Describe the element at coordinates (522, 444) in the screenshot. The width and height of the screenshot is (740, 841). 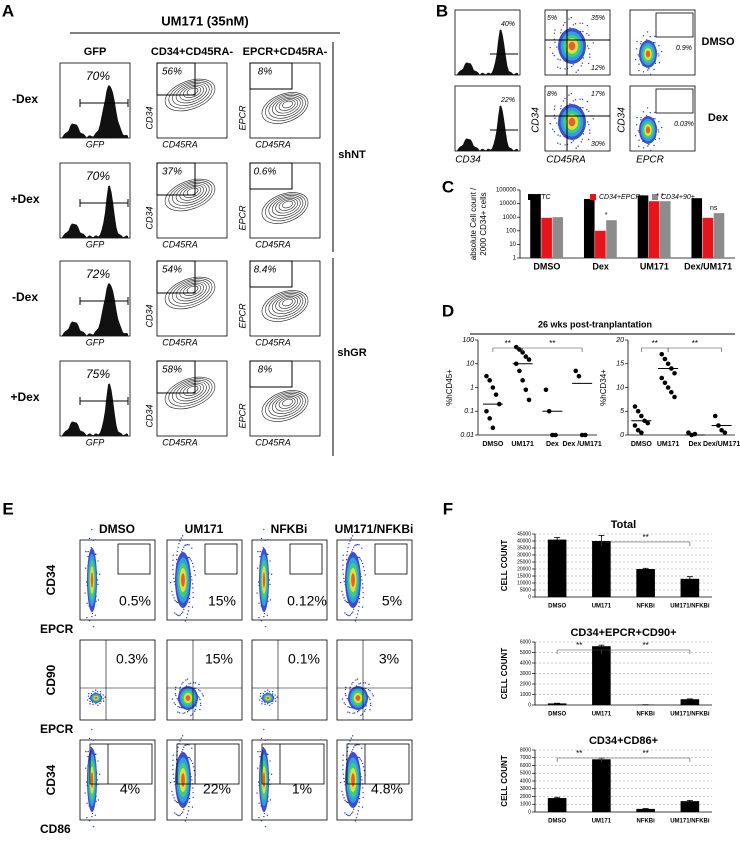
I see `x-tick-label: UM171` at that location.